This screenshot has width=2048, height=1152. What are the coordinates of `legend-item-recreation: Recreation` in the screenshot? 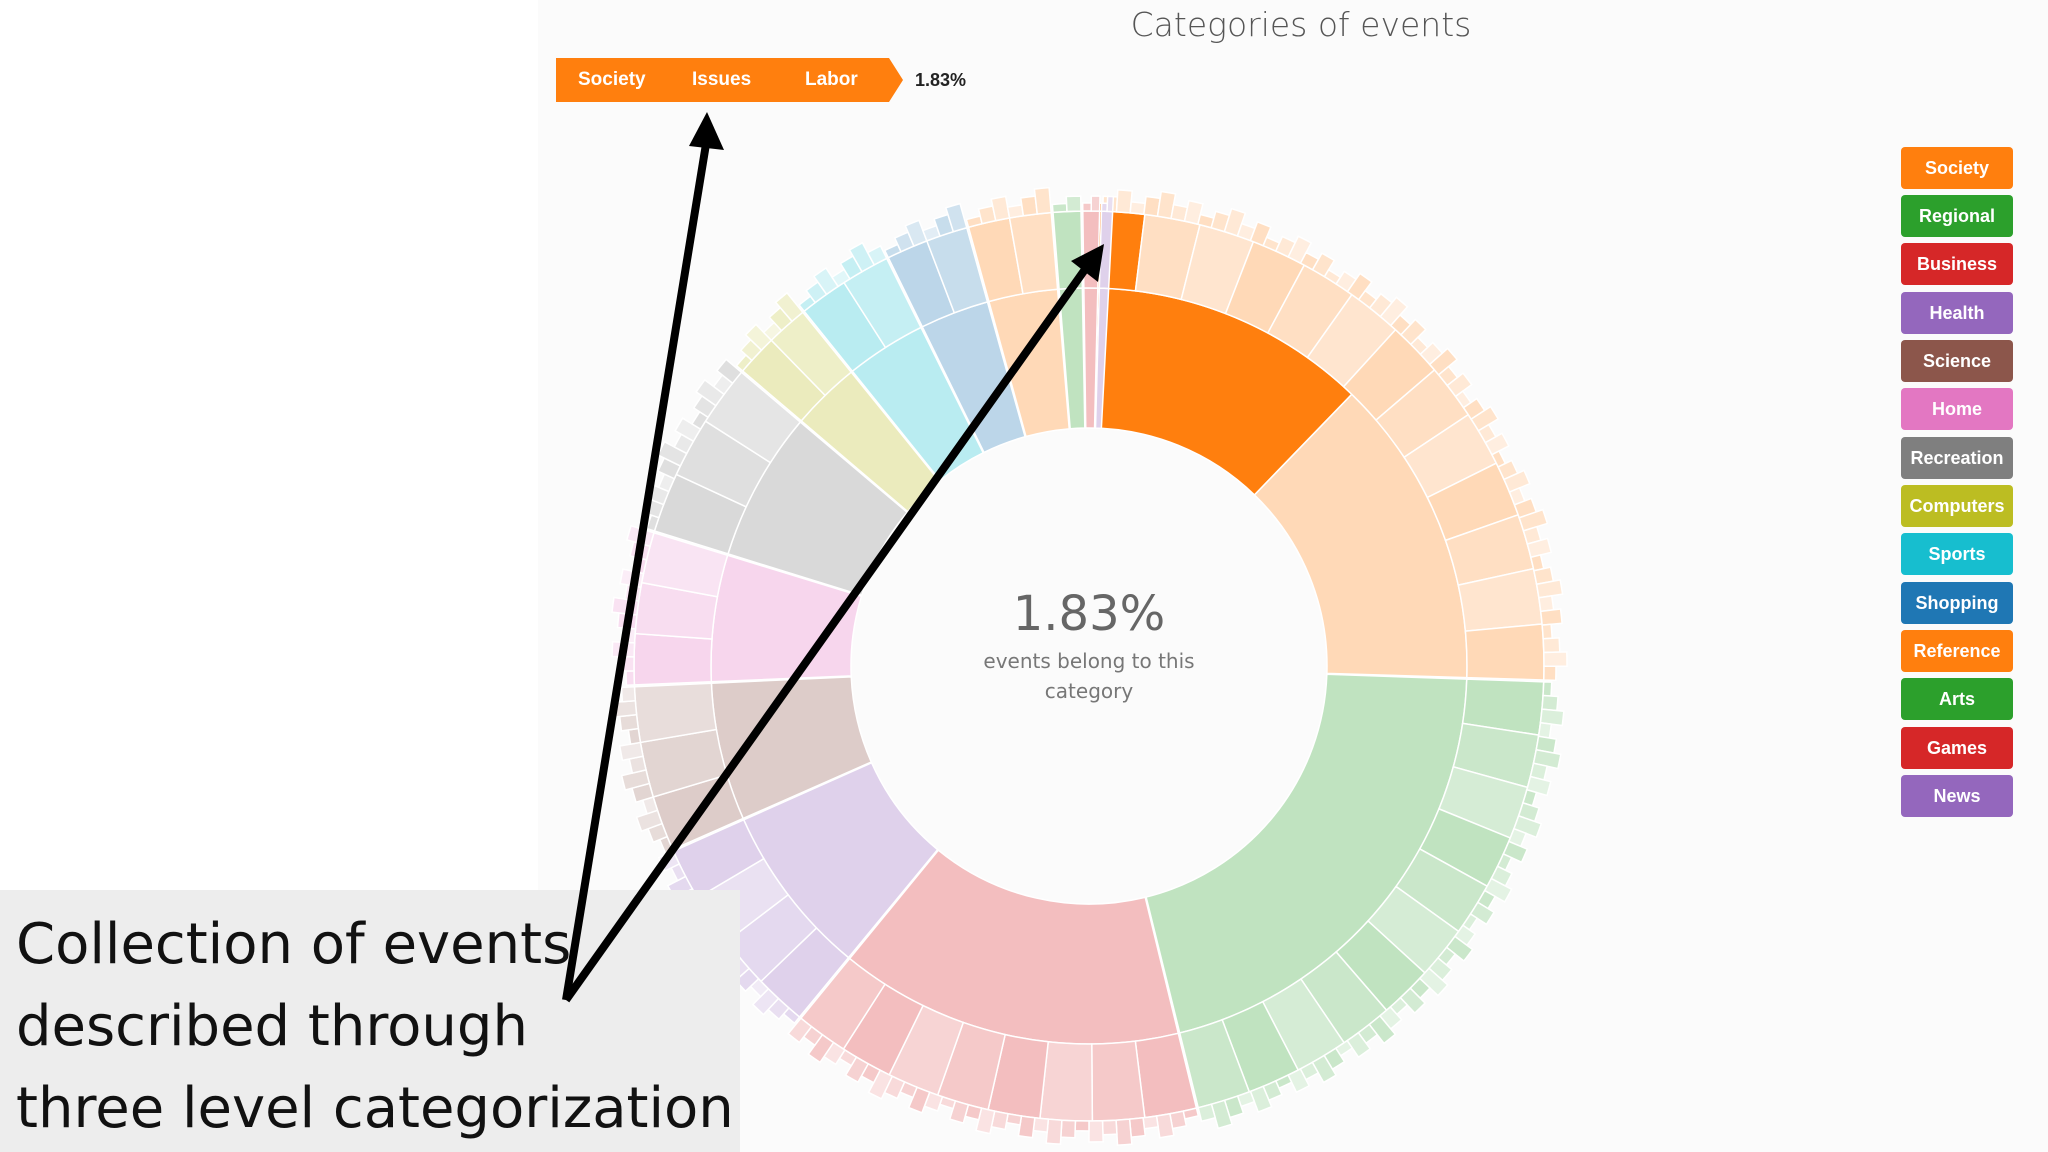 It's located at (1957, 458).